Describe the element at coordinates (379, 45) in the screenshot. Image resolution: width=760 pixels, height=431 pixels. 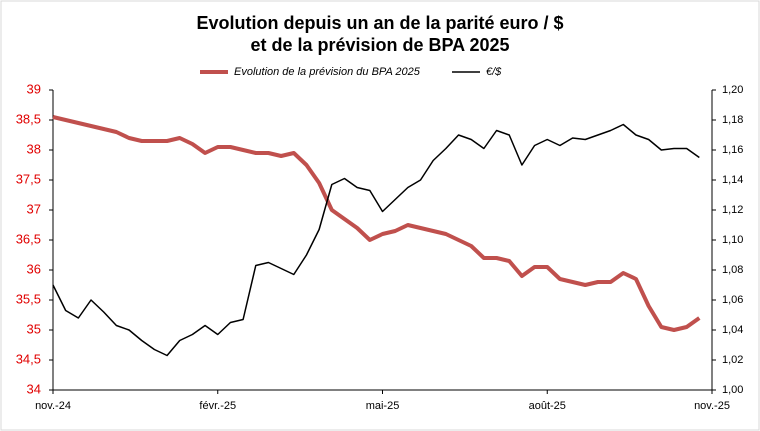
I see `chart-title: et de la prévision de BPA 2025` at that location.